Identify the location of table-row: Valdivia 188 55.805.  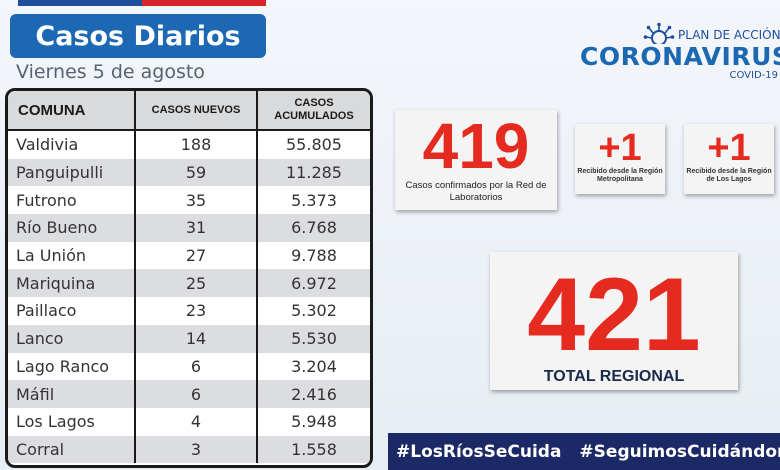
(189, 144).